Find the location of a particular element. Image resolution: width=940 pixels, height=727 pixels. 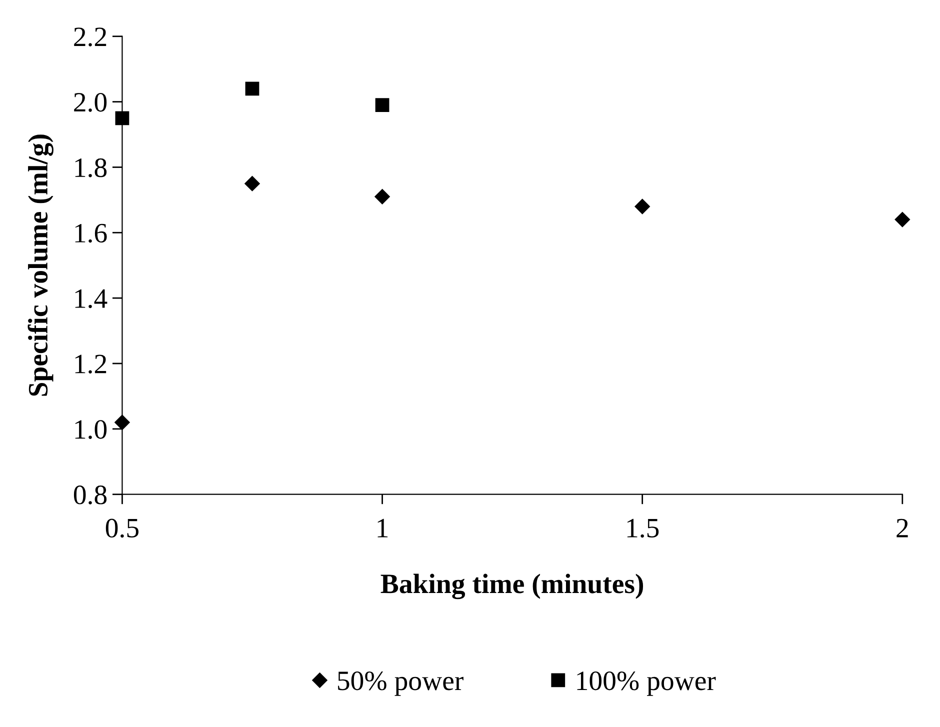

y-tick-label: 1.4 is located at coordinates (91, 298).